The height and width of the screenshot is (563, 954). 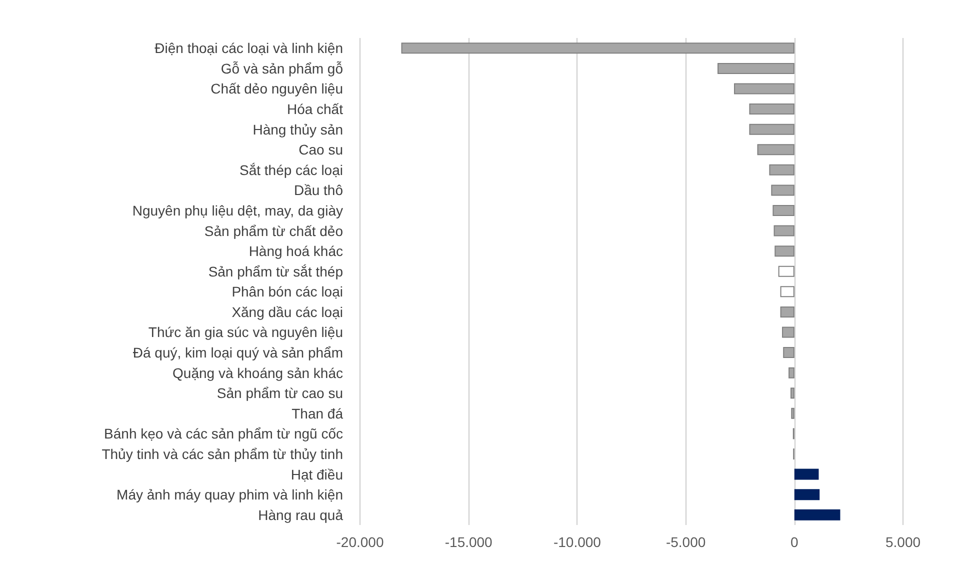 What do you see at coordinates (287, 292) in the screenshot?
I see `y-tick-label: Phân bón các loại` at bounding box center [287, 292].